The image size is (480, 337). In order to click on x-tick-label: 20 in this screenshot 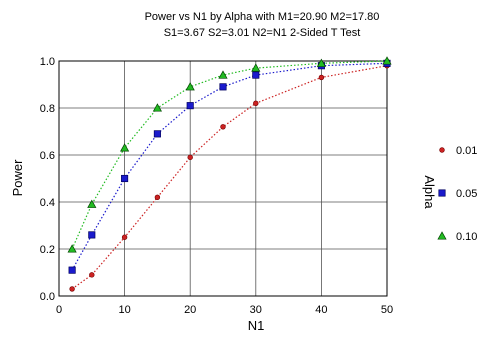, I will do `click(190, 310)`.